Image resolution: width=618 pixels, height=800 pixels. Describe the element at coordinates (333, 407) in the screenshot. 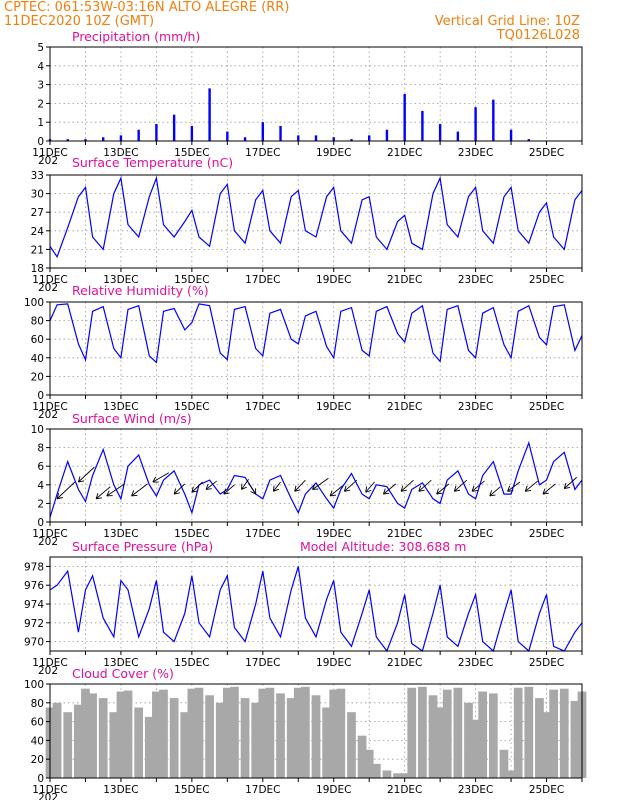

I see `rh-xtick-label: 19DEC` at that location.